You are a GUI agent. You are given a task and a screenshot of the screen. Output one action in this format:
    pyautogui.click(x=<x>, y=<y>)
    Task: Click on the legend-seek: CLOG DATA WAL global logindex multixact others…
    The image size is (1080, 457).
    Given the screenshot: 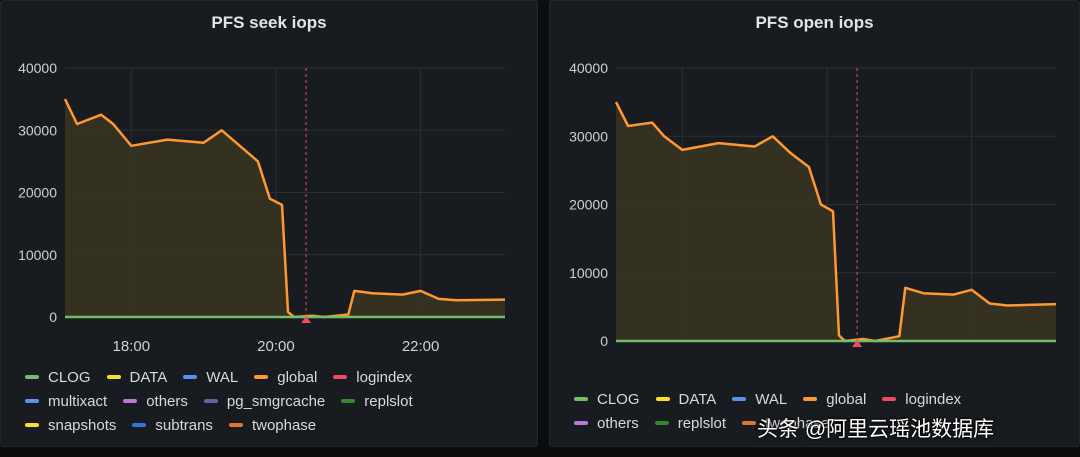 What is the action you would take?
    pyautogui.click(x=227, y=401)
    